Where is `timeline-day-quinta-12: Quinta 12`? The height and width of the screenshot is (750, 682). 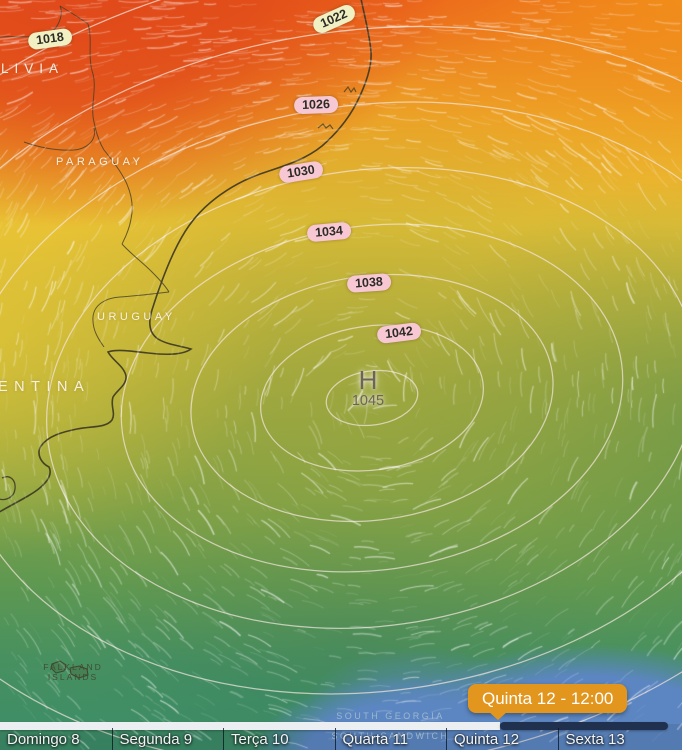 timeline-day-quinta-12: Quinta 12 is located at coordinates (502, 739).